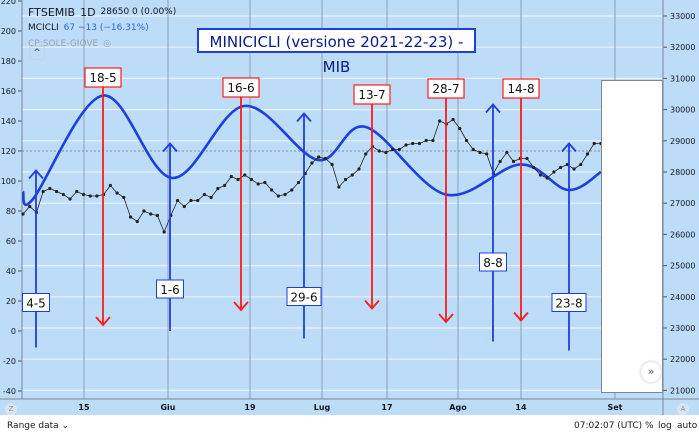 This screenshot has height=437, width=699. What do you see at coordinates (170, 290) in the screenshot?
I see `cycle-low-label: 1-6` at bounding box center [170, 290].